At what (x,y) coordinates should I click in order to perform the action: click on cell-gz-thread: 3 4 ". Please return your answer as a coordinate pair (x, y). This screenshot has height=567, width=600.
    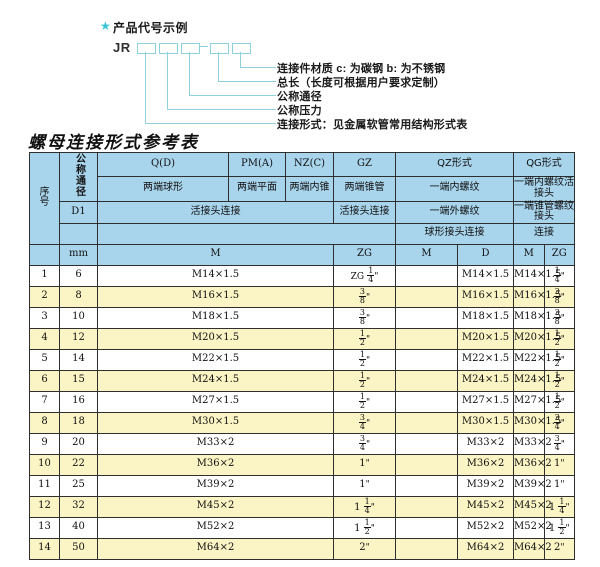
    Looking at the image, I should click on (364, 443).